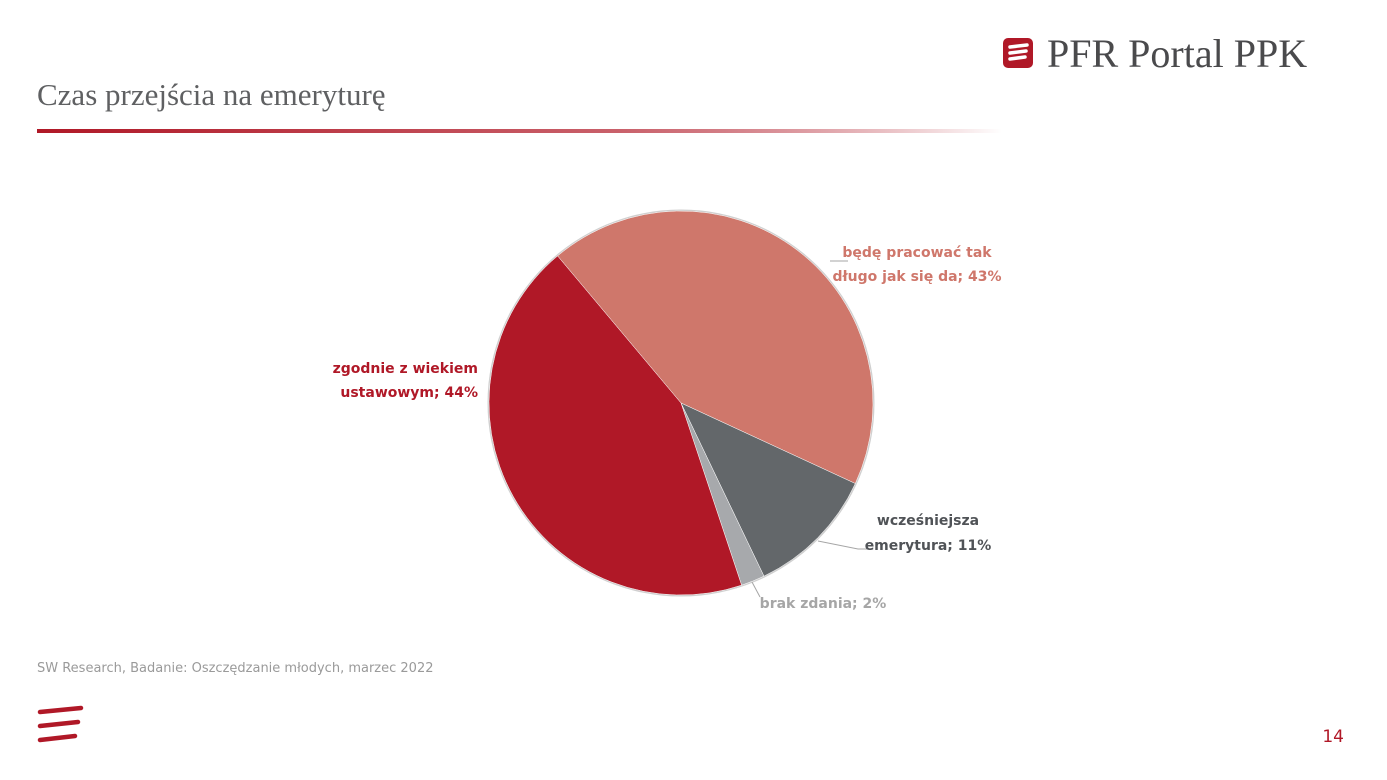  I want to click on slide-title: Czas przejścia na emeryturę, so click(211, 94).